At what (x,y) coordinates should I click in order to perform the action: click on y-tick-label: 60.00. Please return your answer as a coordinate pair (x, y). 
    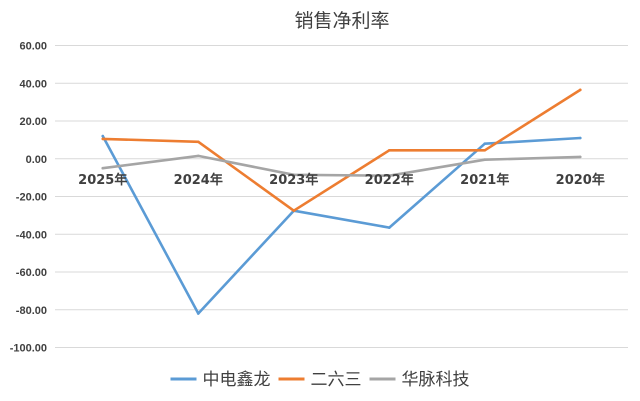
    Looking at the image, I should click on (33, 47).